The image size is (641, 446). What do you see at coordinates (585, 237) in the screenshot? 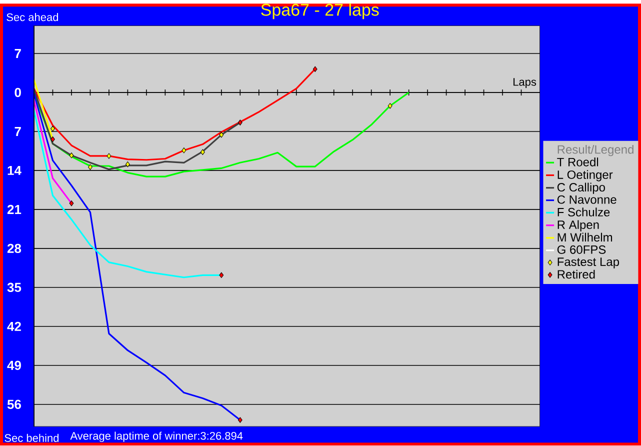
I see `legend-label: M Wilhelm` at bounding box center [585, 237].